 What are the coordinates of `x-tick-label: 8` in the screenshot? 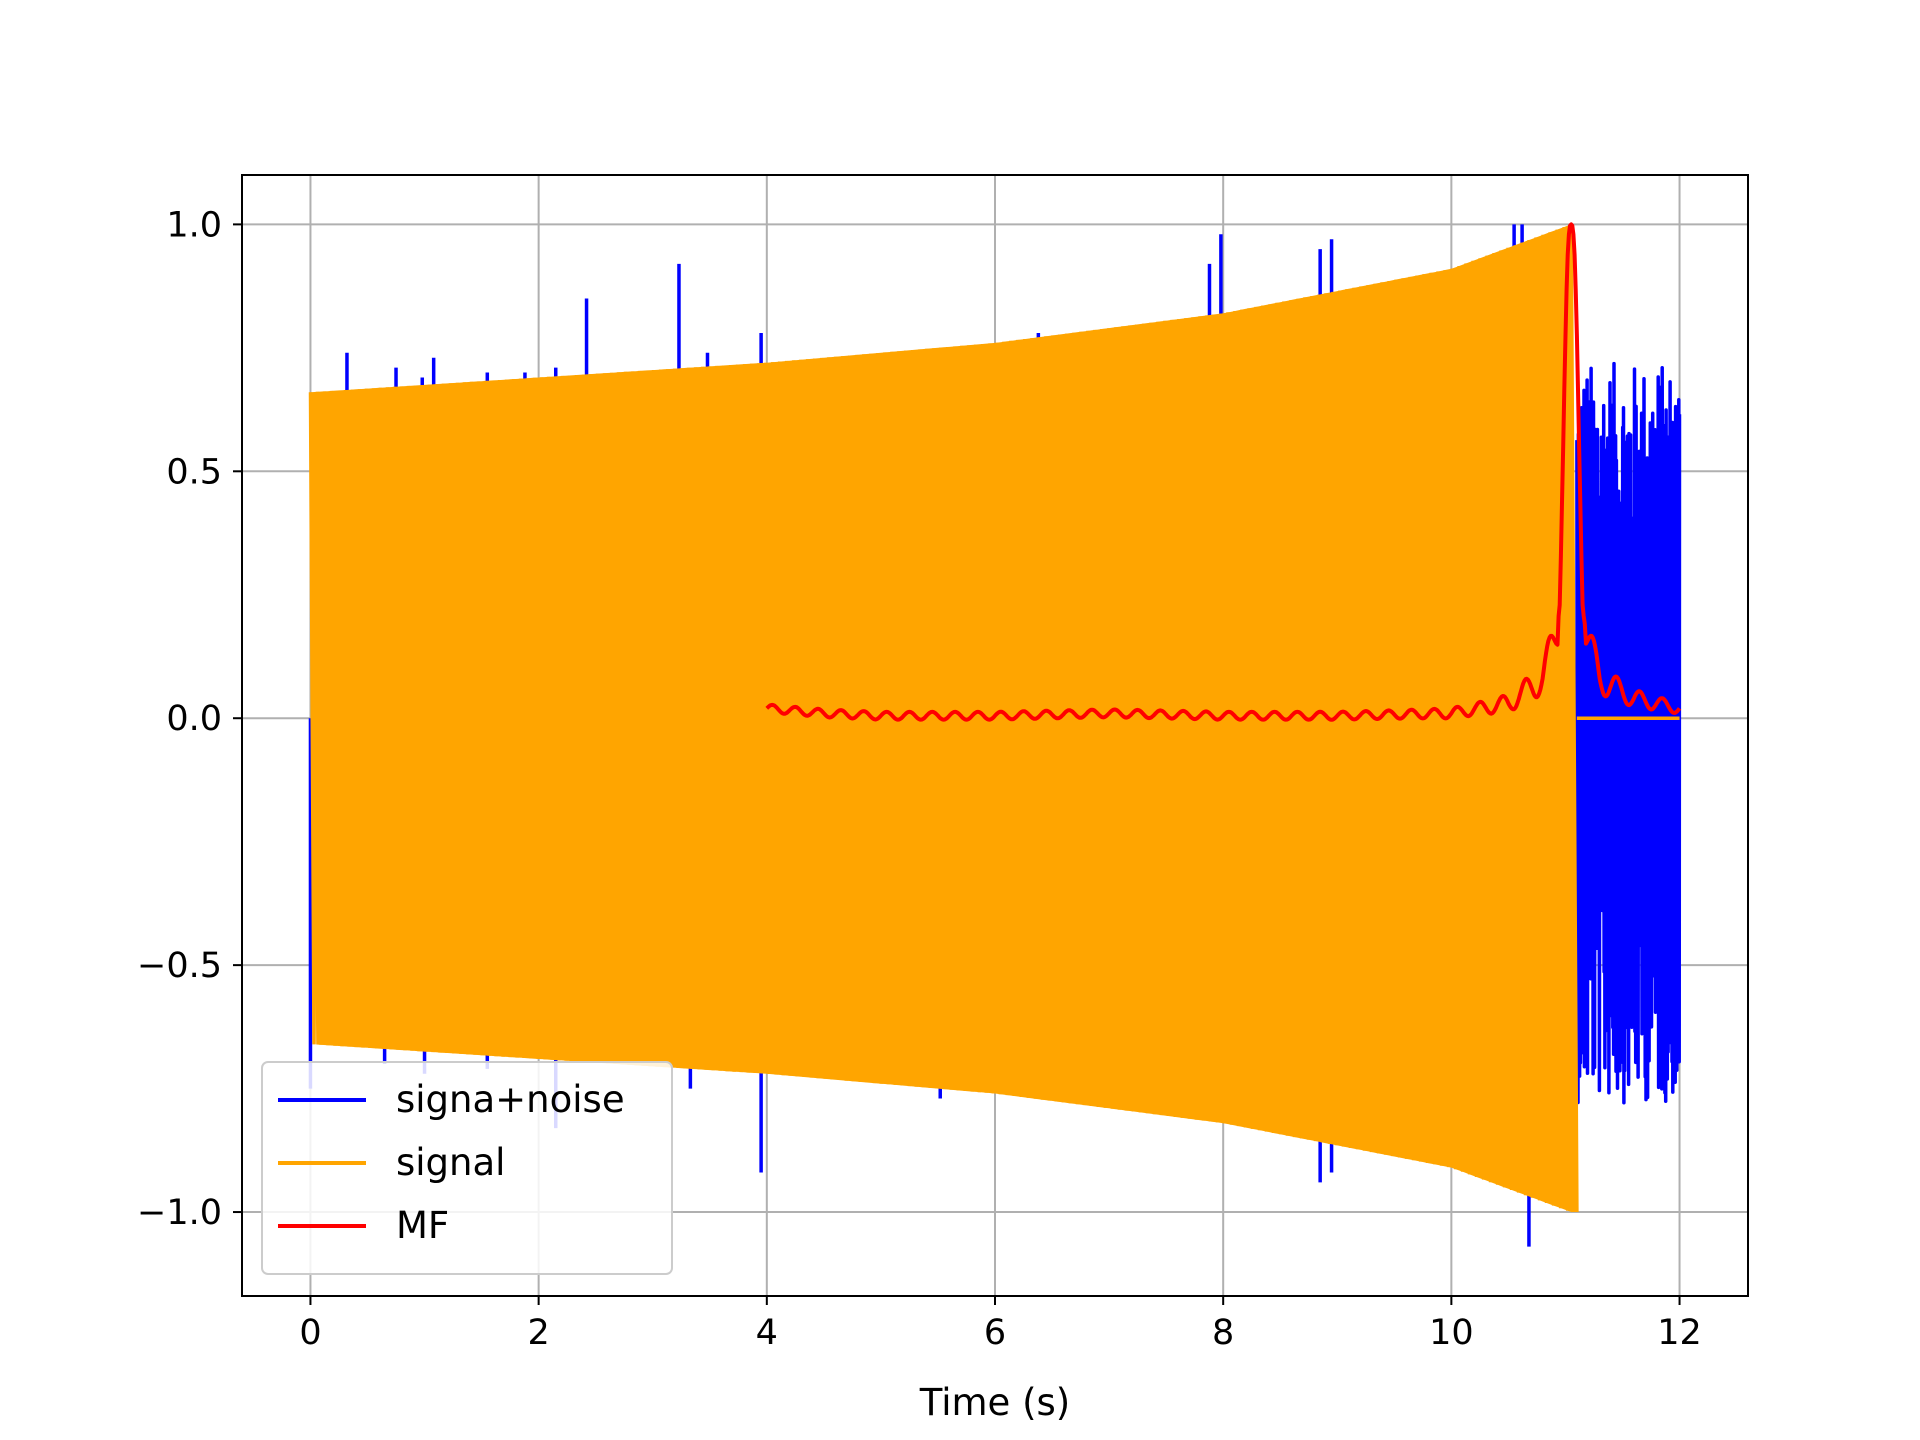 It's located at (1223, 1333).